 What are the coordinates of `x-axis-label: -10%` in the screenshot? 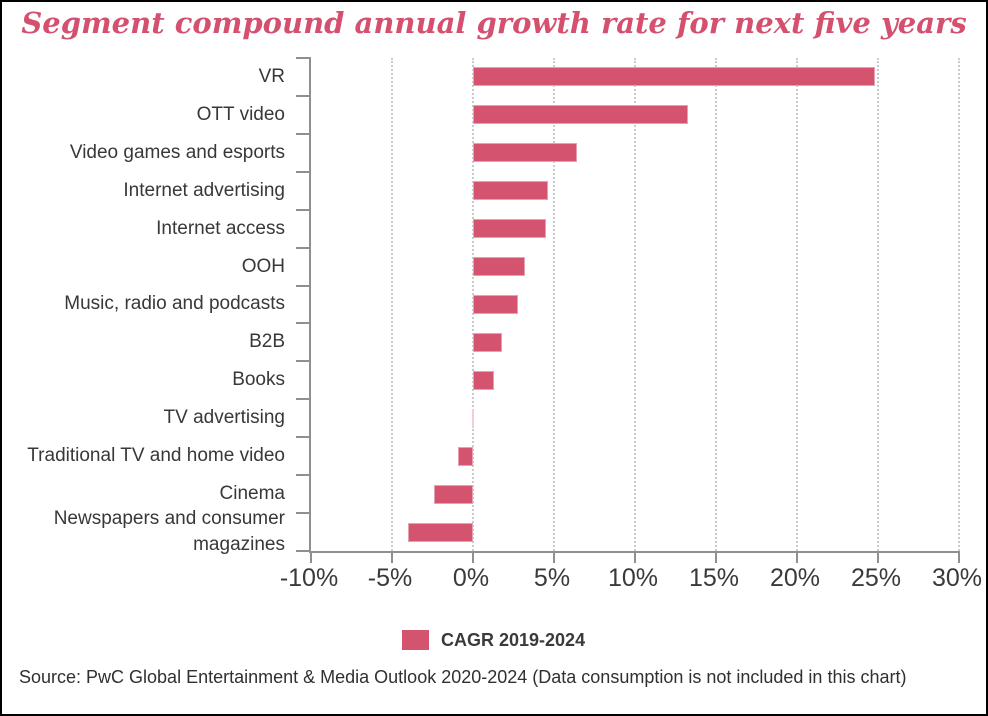 It's located at (309, 578).